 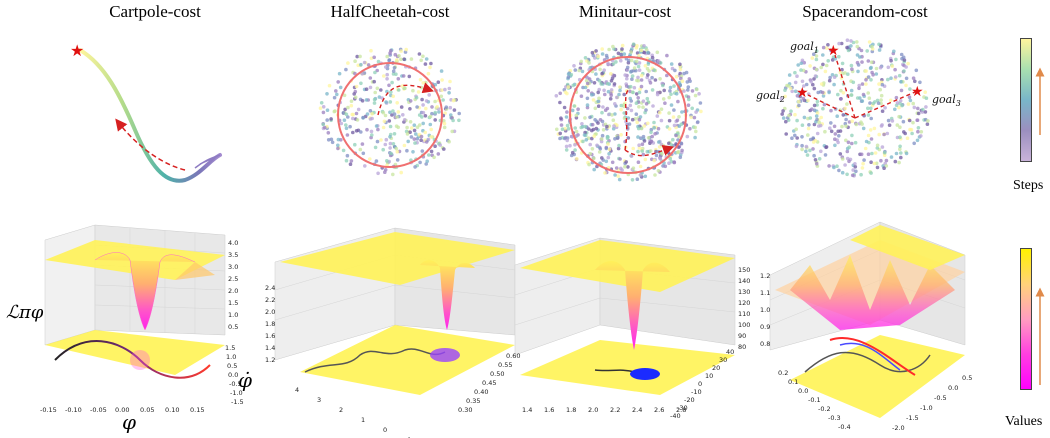 What do you see at coordinates (898, 428) in the screenshot?
I see `y-tick-label: -2.0` at bounding box center [898, 428].